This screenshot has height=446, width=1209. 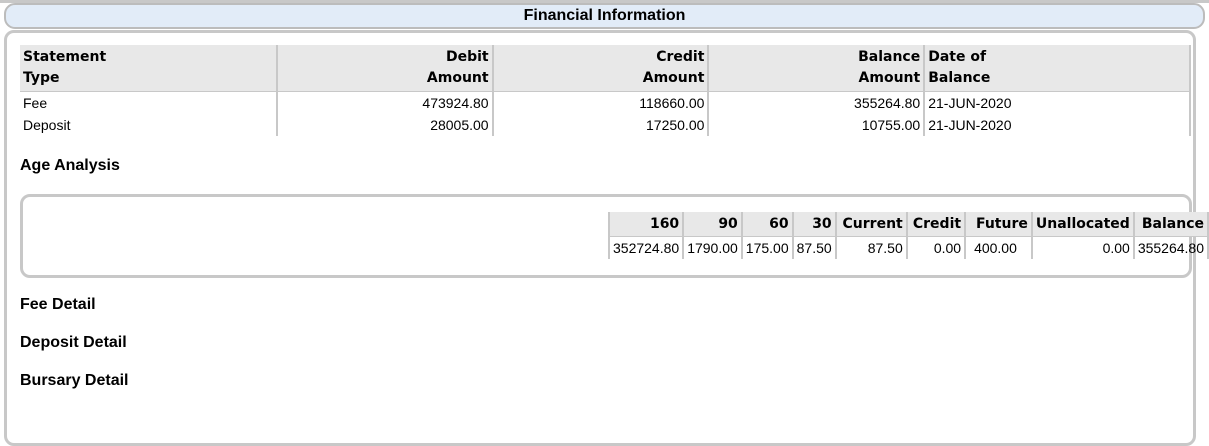 I want to click on header-statement-type: Statement Type, so click(x=149, y=68).